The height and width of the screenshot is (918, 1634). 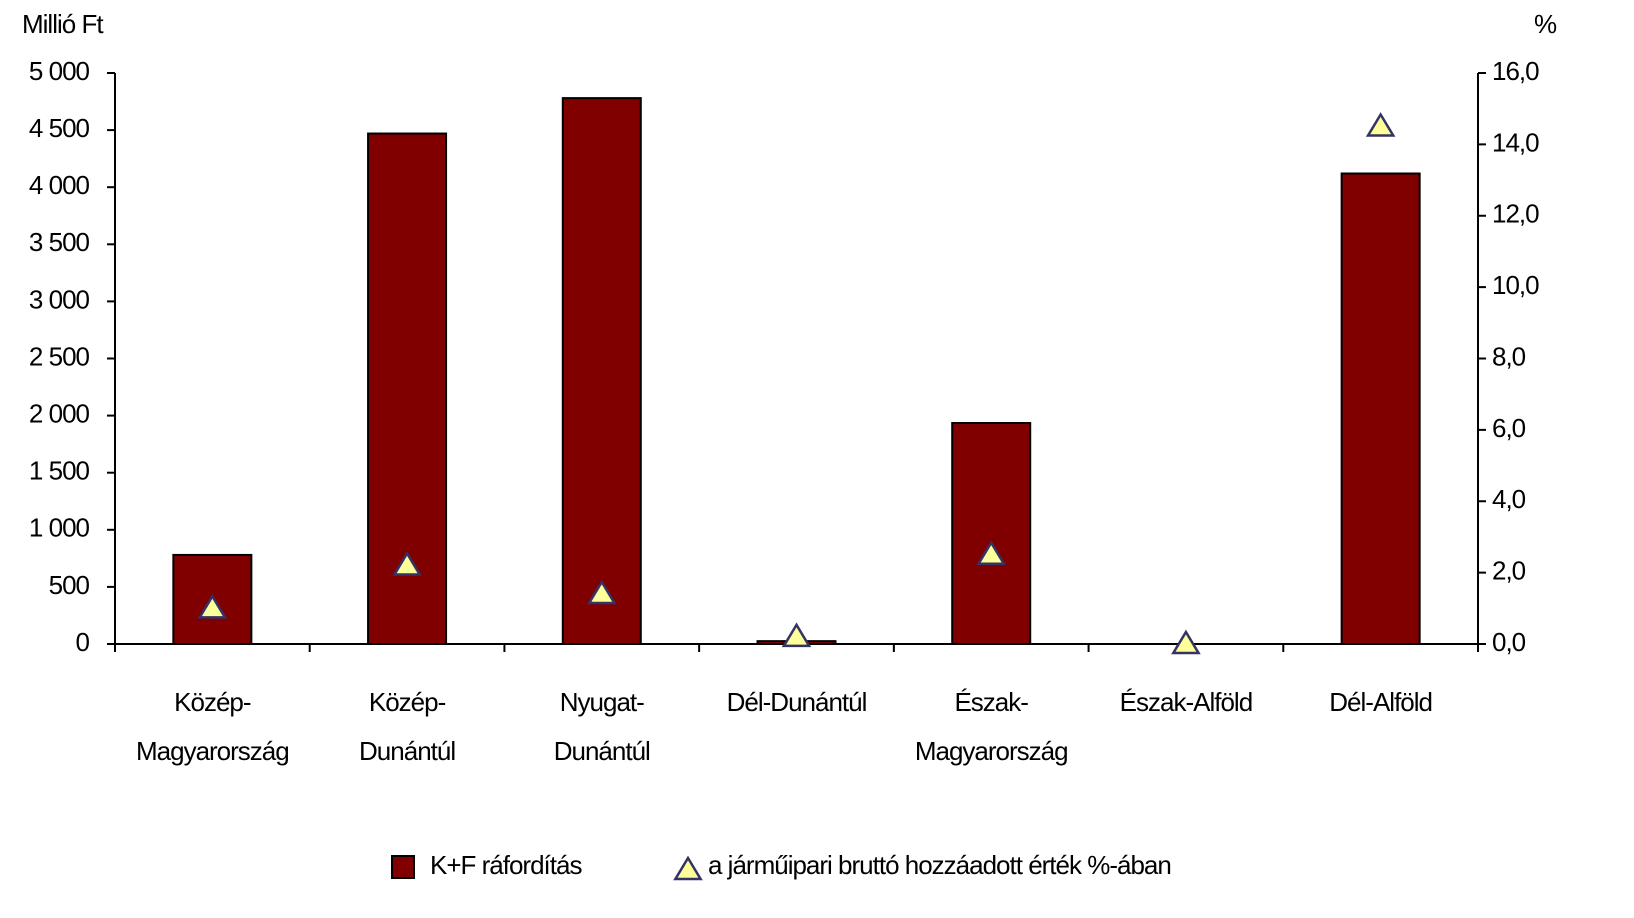 I want to click on x-tick-label: Dél-Dunántúl, so click(x=797, y=702).